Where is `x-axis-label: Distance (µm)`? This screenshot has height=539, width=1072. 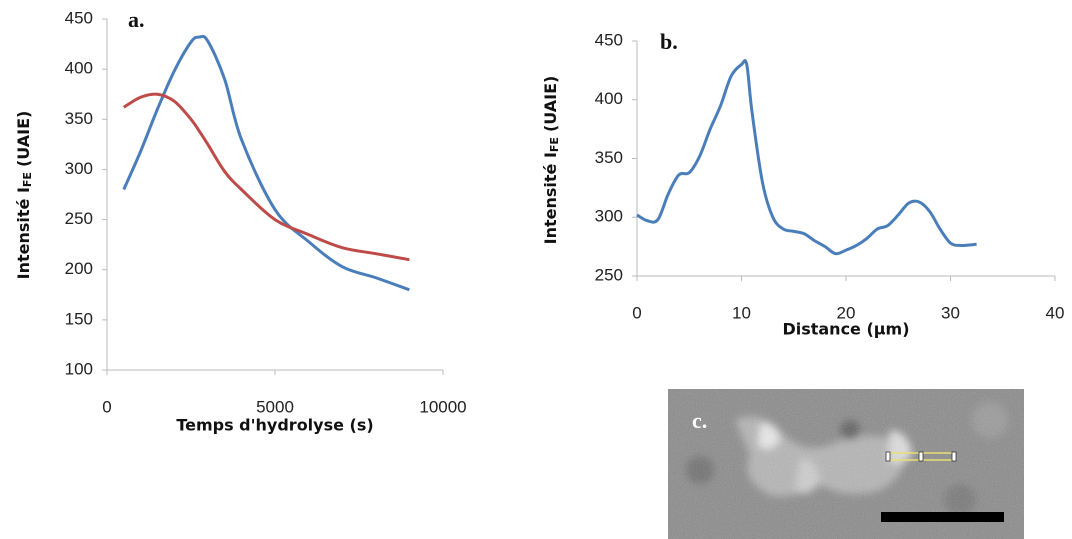
x-axis-label: Distance (µm) is located at coordinates (845, 329).